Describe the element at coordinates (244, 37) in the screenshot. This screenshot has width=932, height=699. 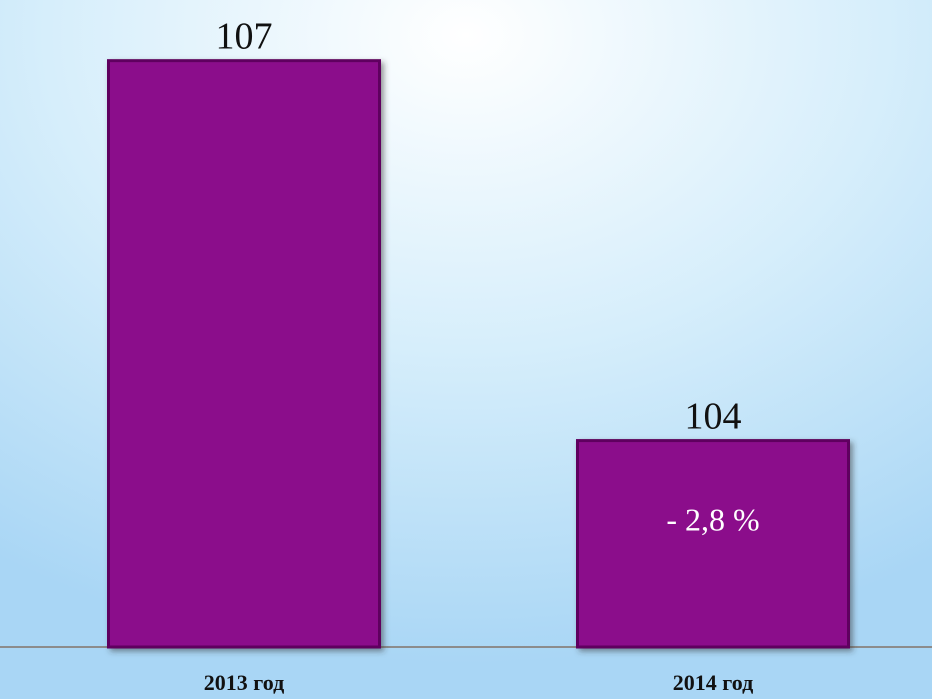
I see `value-label: 107` at that location.